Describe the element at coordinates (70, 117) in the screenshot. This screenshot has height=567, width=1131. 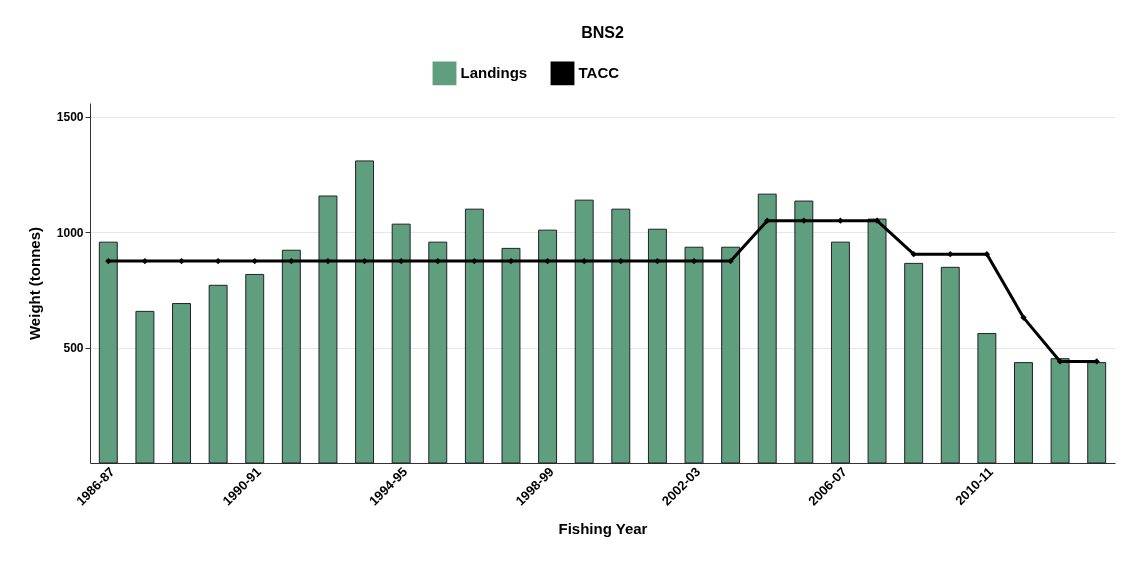
I see `y-tick-label: 1500` at that location.